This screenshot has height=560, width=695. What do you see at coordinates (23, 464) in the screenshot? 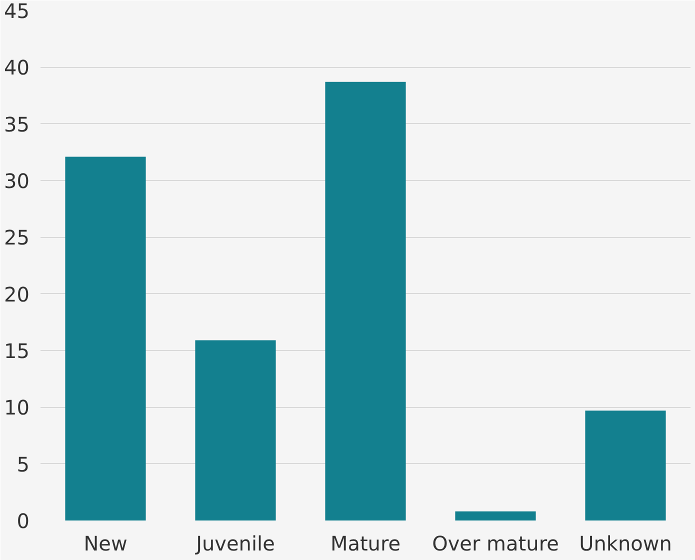
I see `y-tick-label: 5` at bounding box center [23, 464].